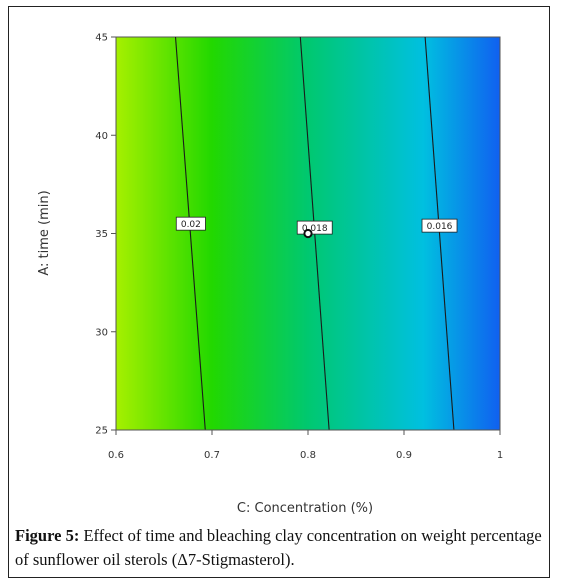 This screenshot has height=588, width=561. What do you see at coordinates (47, 535) in the screenshot?
I see `caption-label: Figure 5:` at bounding box center [47, 535].